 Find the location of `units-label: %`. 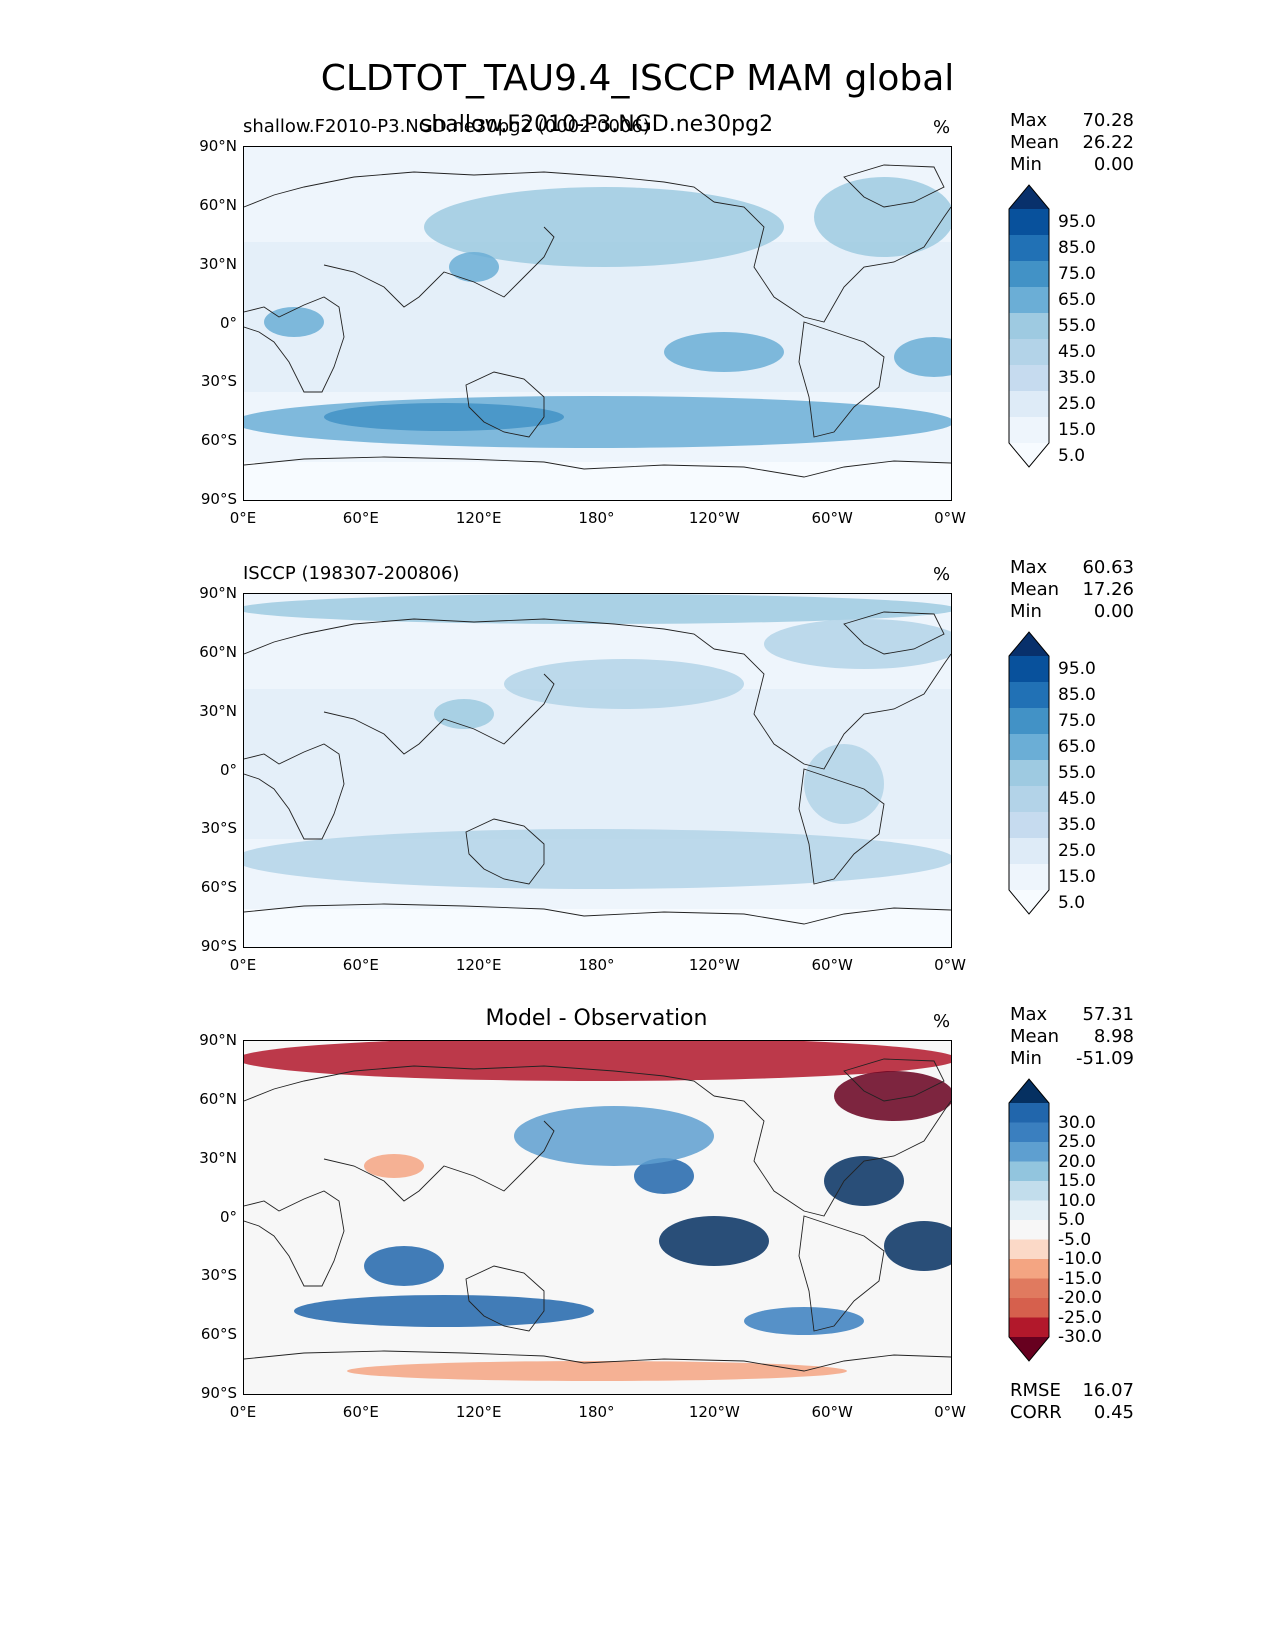

units-label: % is located at coordinates (942, 574).